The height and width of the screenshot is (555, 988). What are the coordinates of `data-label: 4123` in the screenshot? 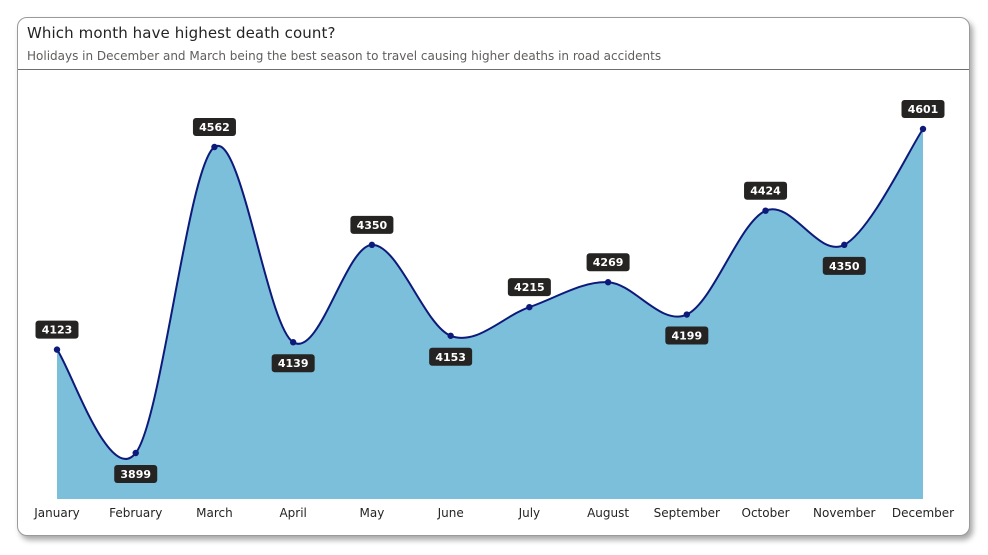 It's located at (57, 329).